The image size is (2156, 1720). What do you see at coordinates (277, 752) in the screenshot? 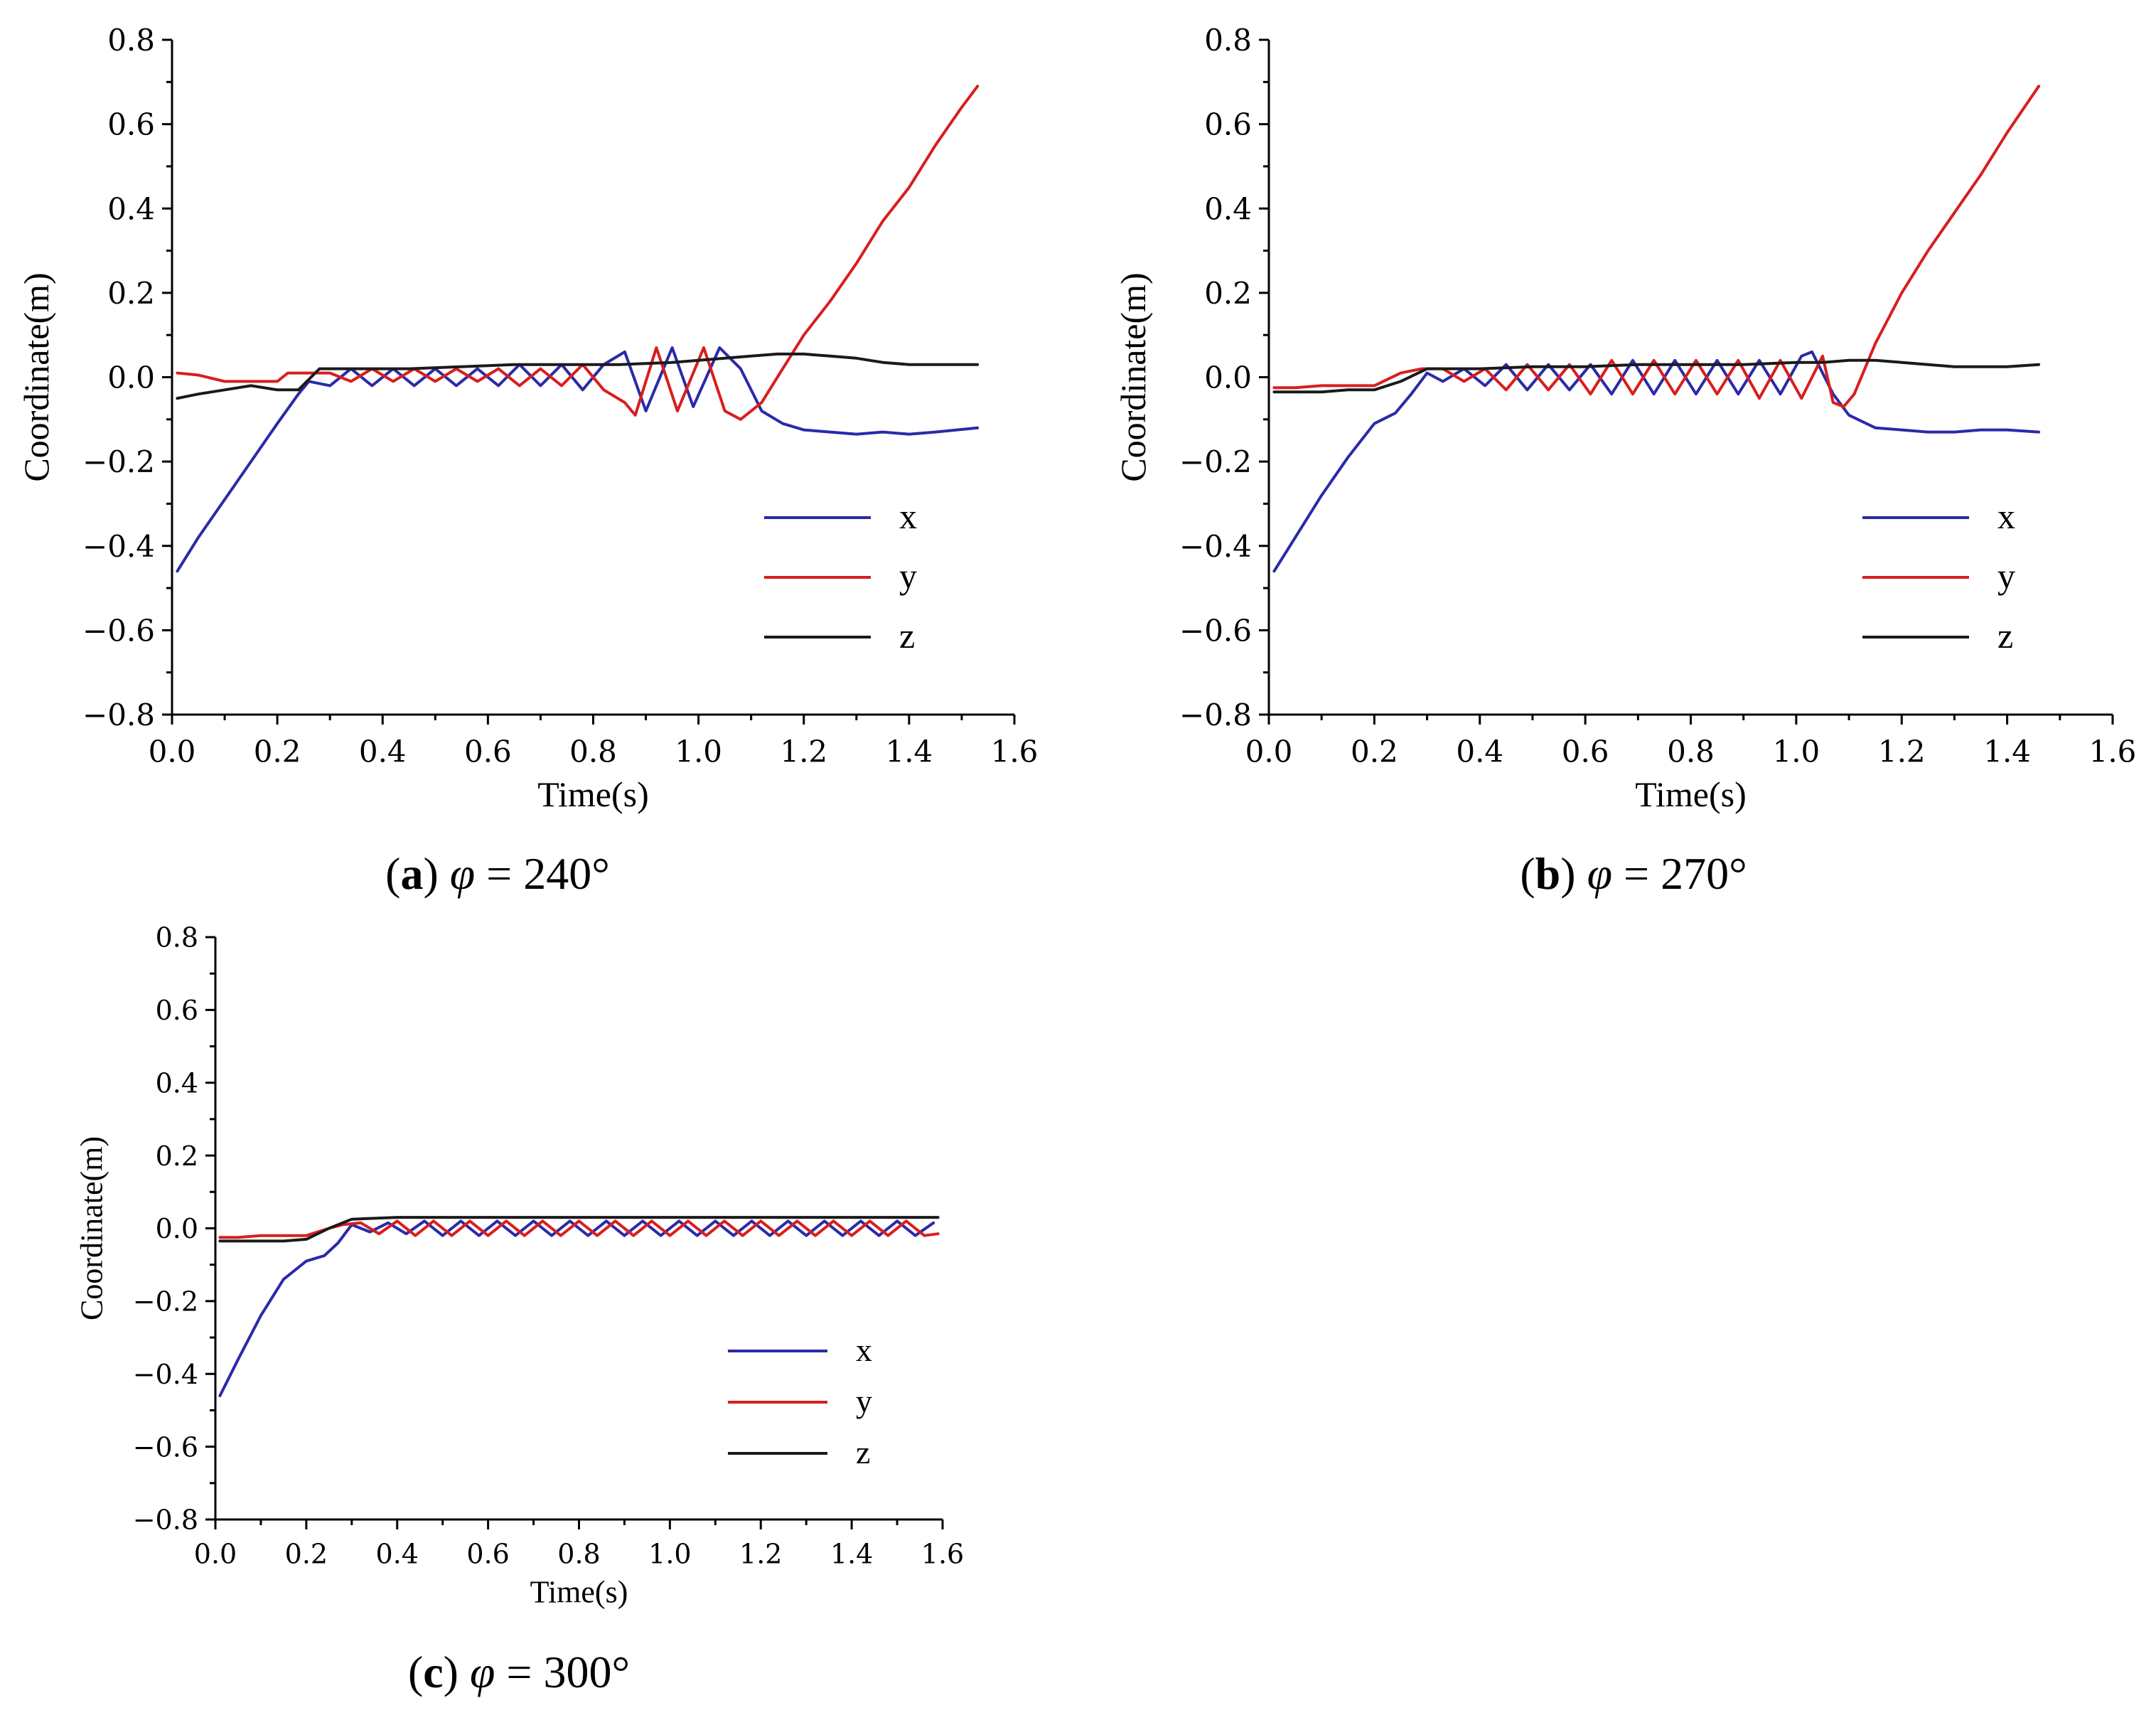
I see `panel-a-x-tick-label: 0.2` at bounding box center [277, 752].